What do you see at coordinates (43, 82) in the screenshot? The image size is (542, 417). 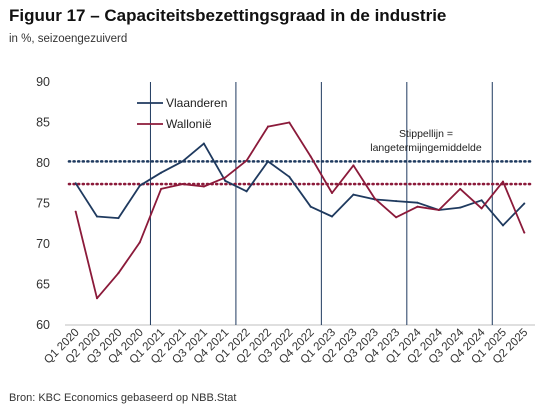 I see `y-tick-label: 90` at bounding box center [43, 82].